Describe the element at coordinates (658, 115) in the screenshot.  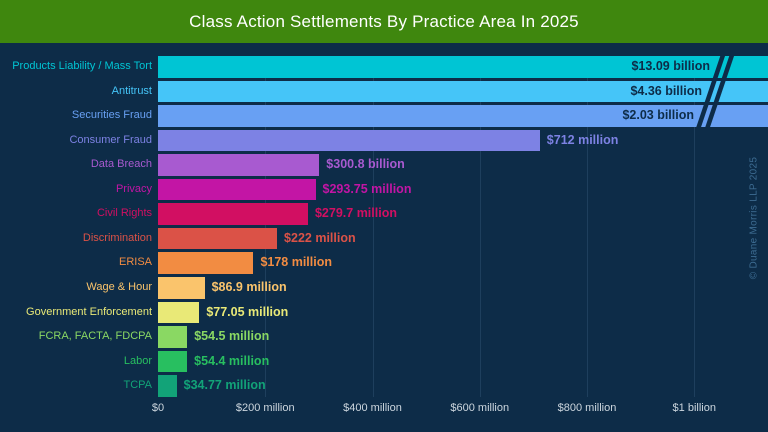
I see `value-label: $2.03 billion` at that location.